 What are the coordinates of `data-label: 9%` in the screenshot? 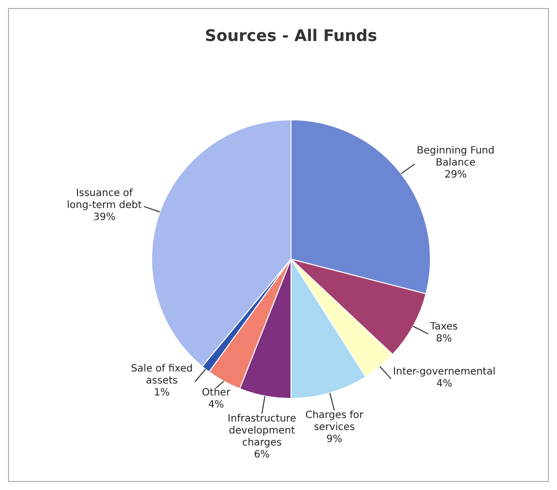 It's located at (334, 439).